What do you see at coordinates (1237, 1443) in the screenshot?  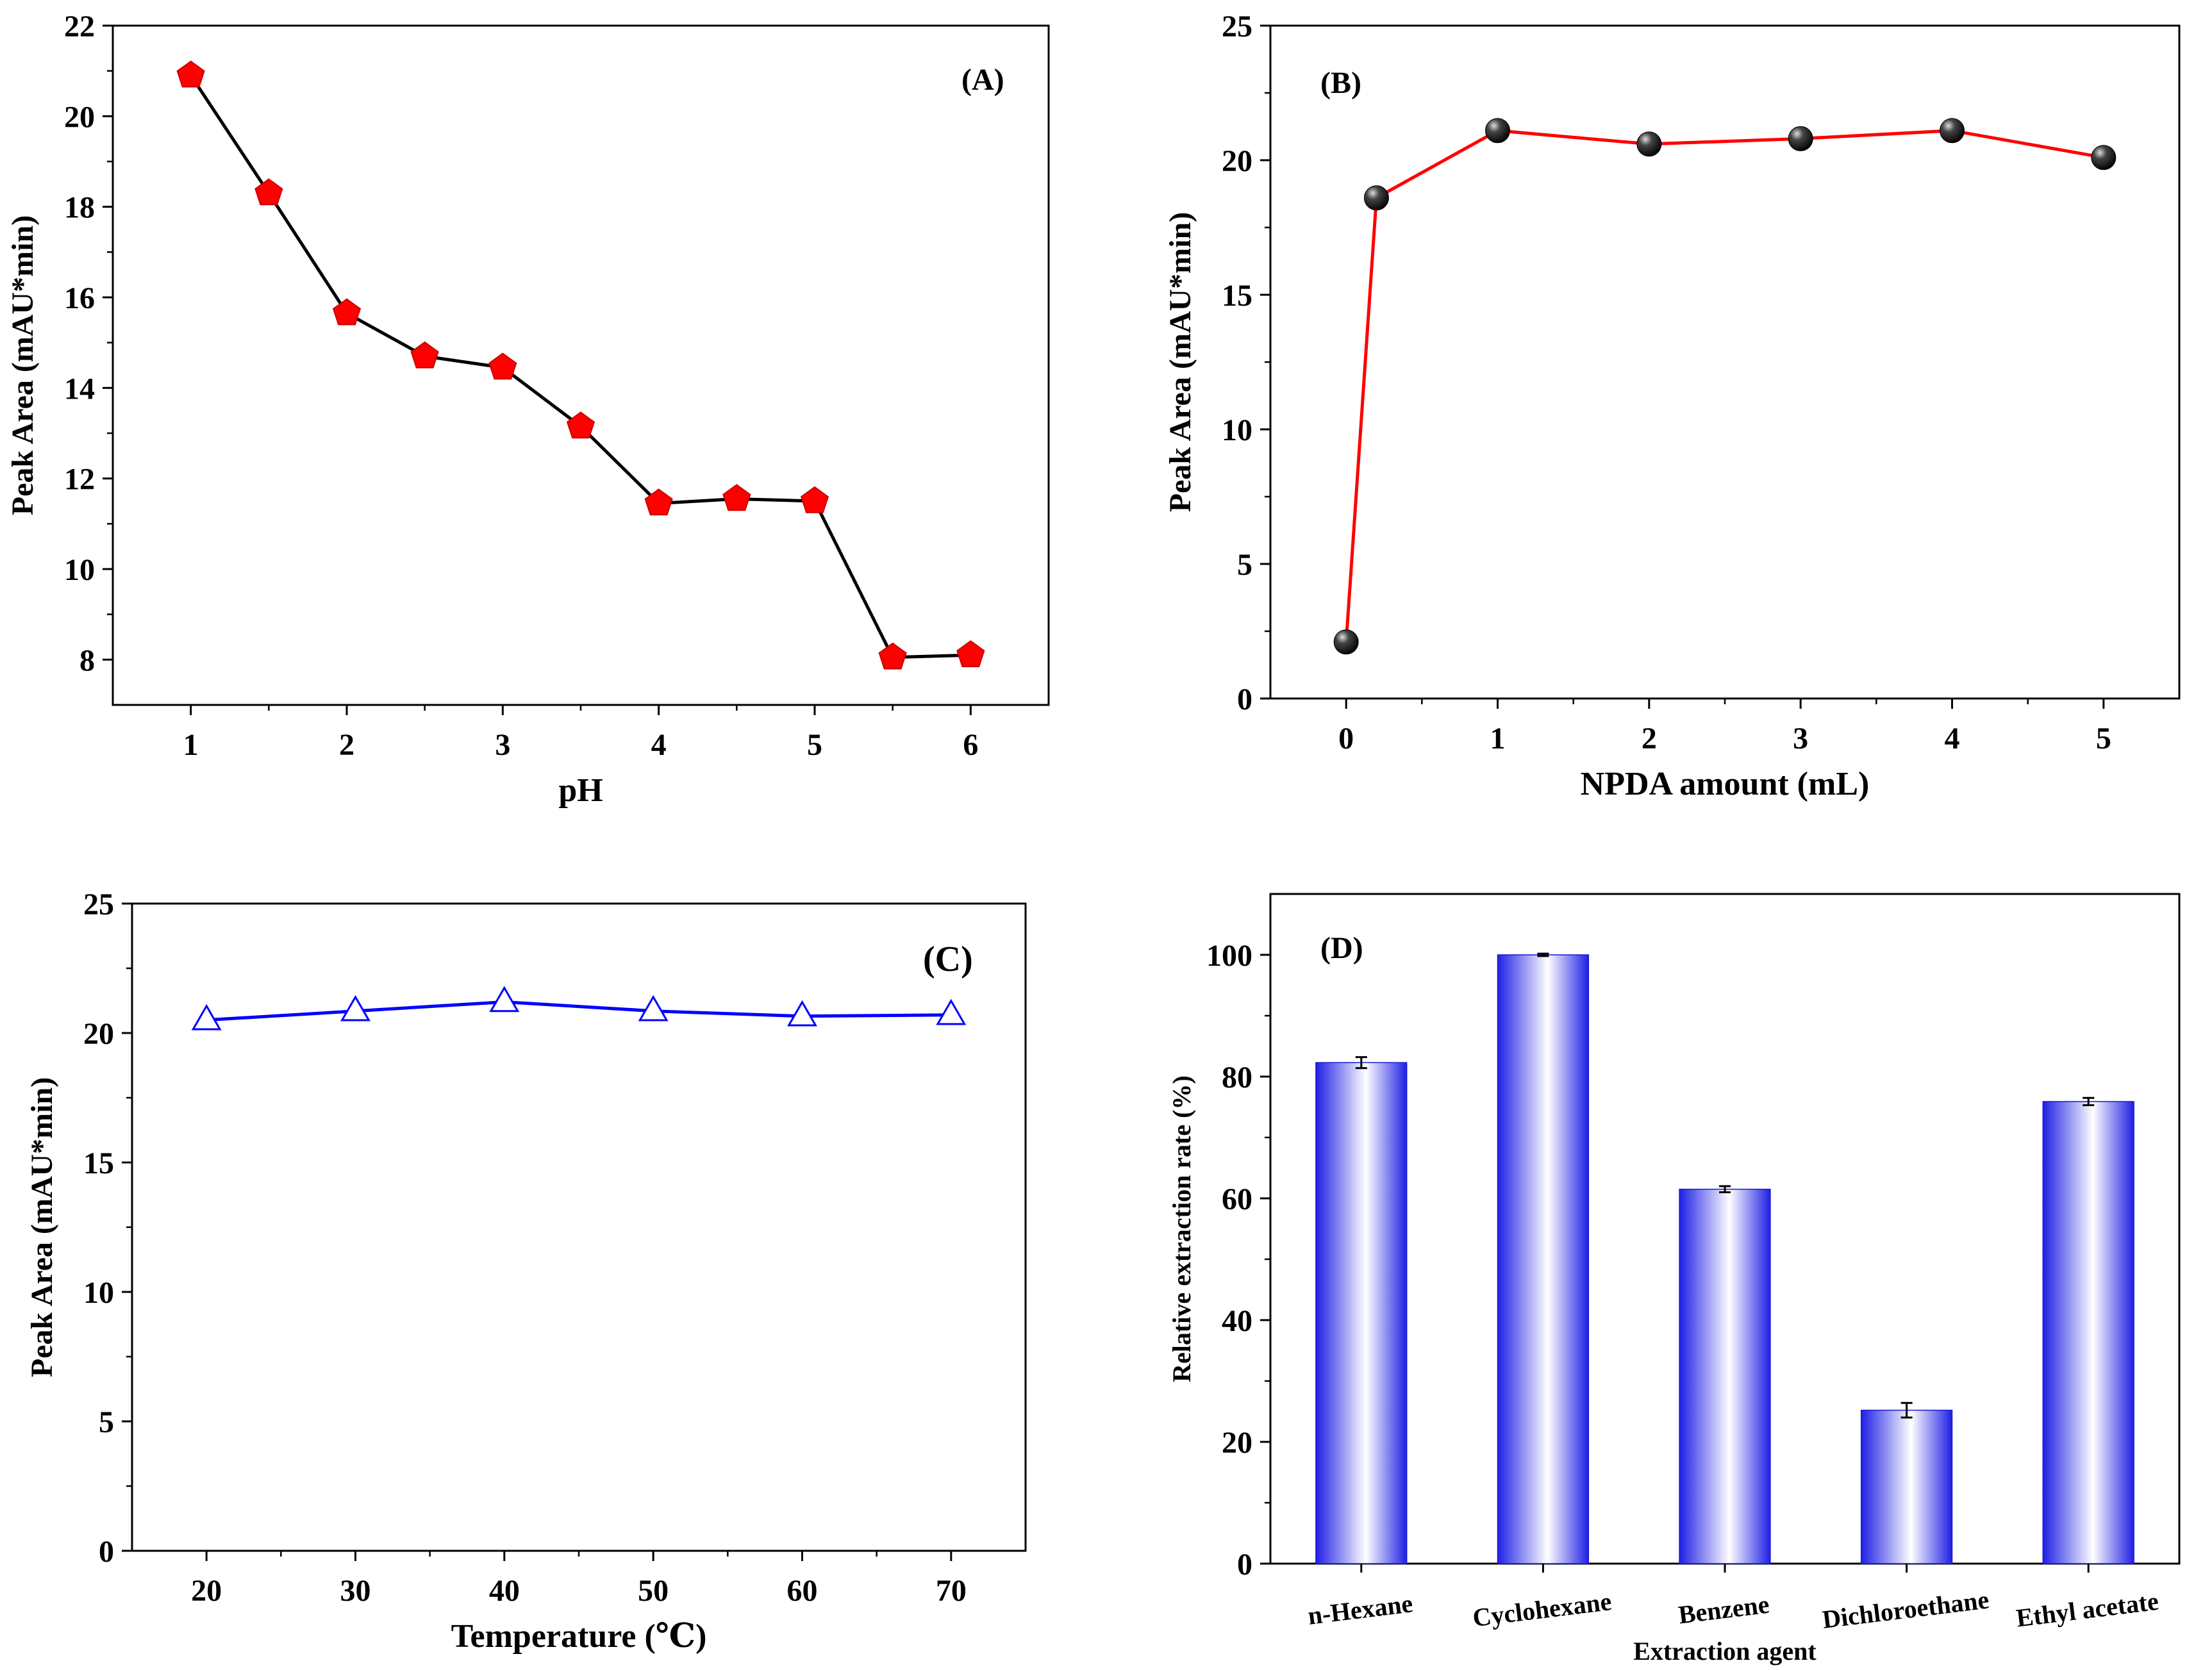 I see `y-tick-label-D: 20` at bounding box center [1237, 1443].